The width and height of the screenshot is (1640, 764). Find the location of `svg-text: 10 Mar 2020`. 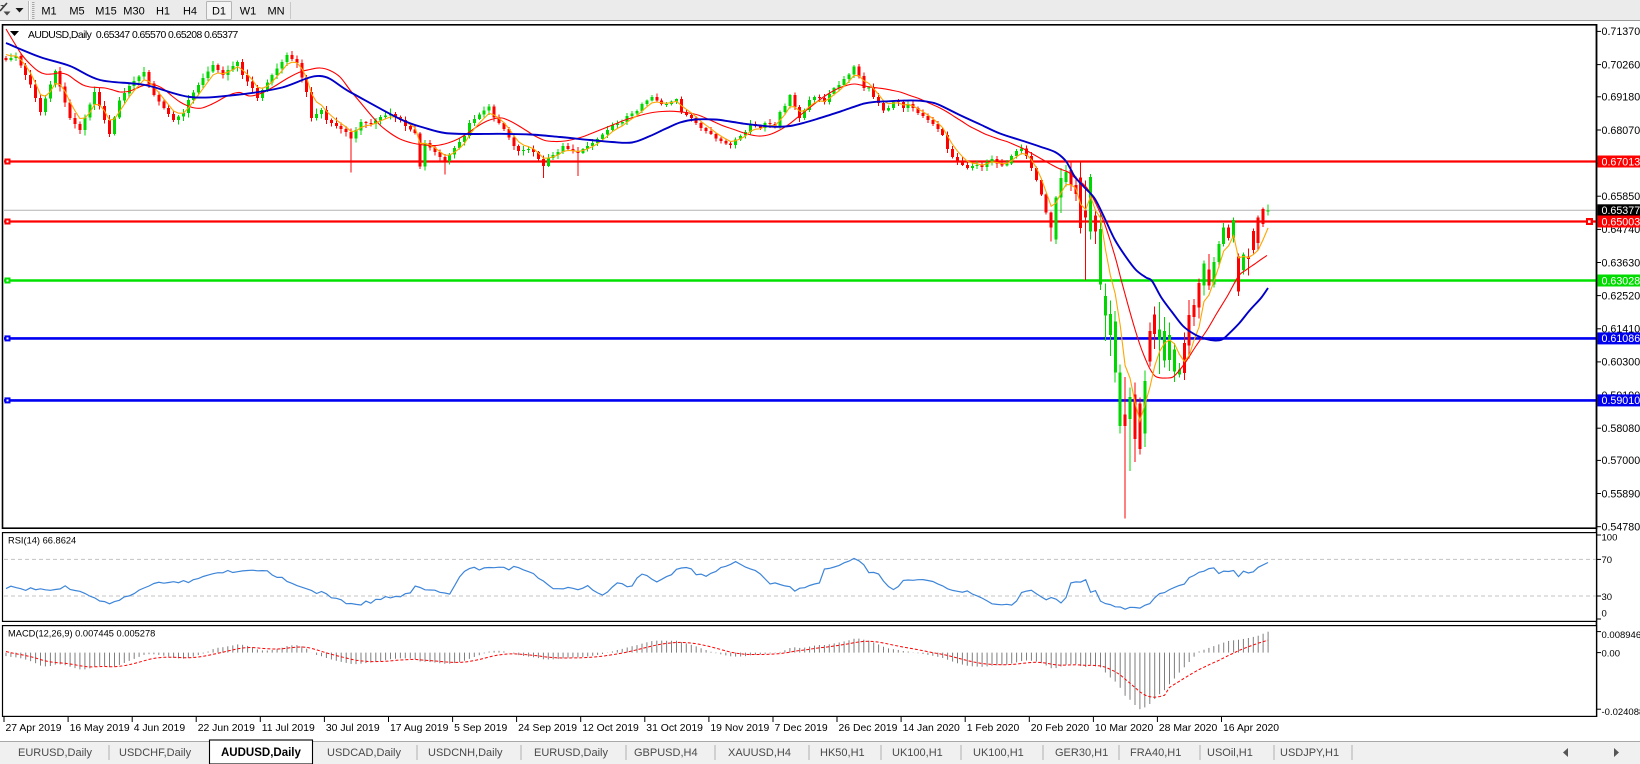

svg-text: 10 Mar 2020 is located at coordinates (1124, 728).